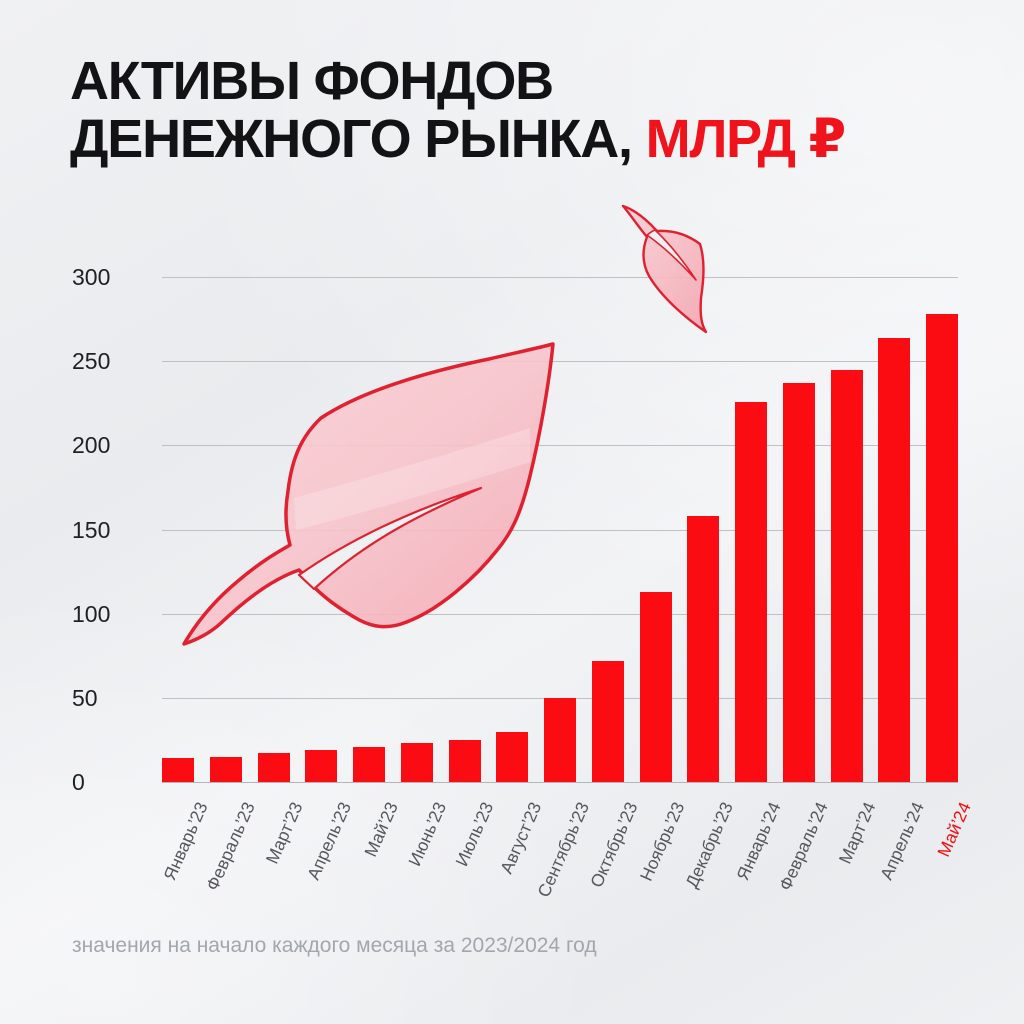 This screenshot has height=1024, width=1024. What do you see at coordinates (225, 769) in the screenshot?
I see `bar-Февраль’23` at bounding box center [225, 769].